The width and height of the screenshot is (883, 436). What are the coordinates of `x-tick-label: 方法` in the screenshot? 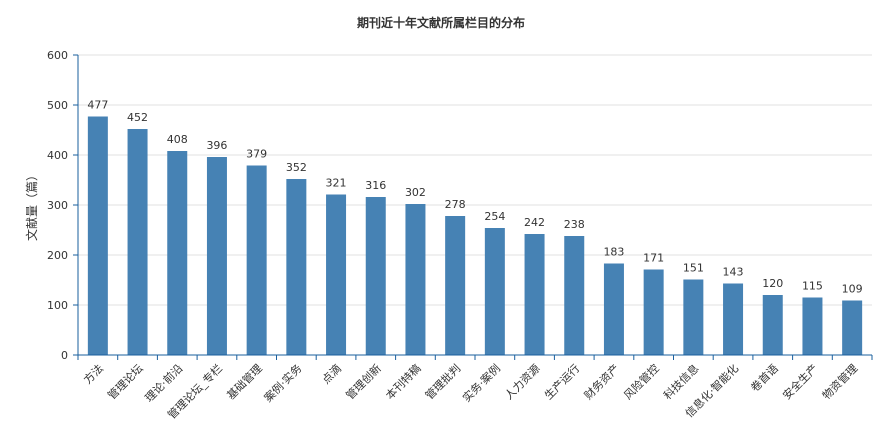 It's located at (93, 373).